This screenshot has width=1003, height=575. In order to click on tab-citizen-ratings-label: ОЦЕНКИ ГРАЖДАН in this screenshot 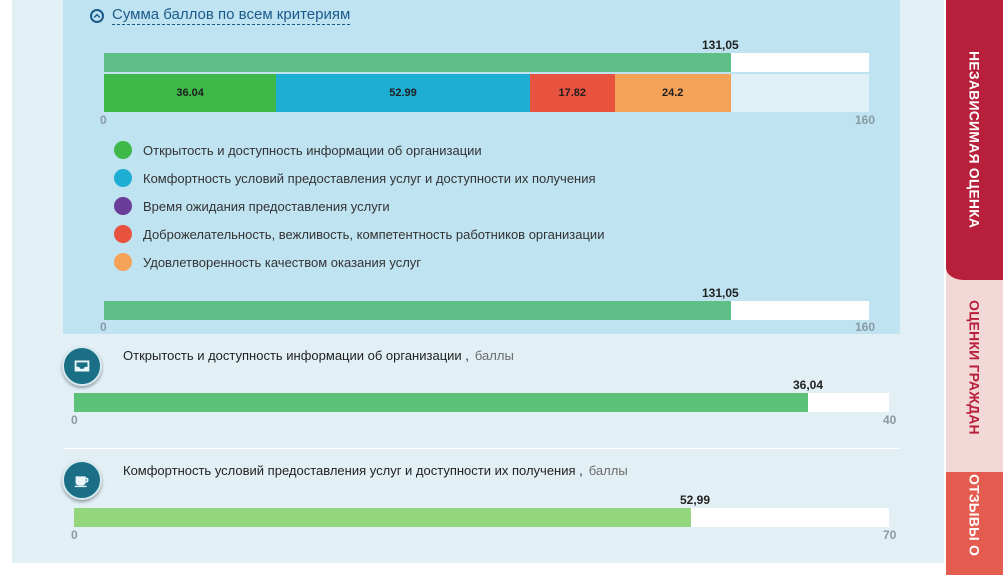, I will do `click(974, 367)`.